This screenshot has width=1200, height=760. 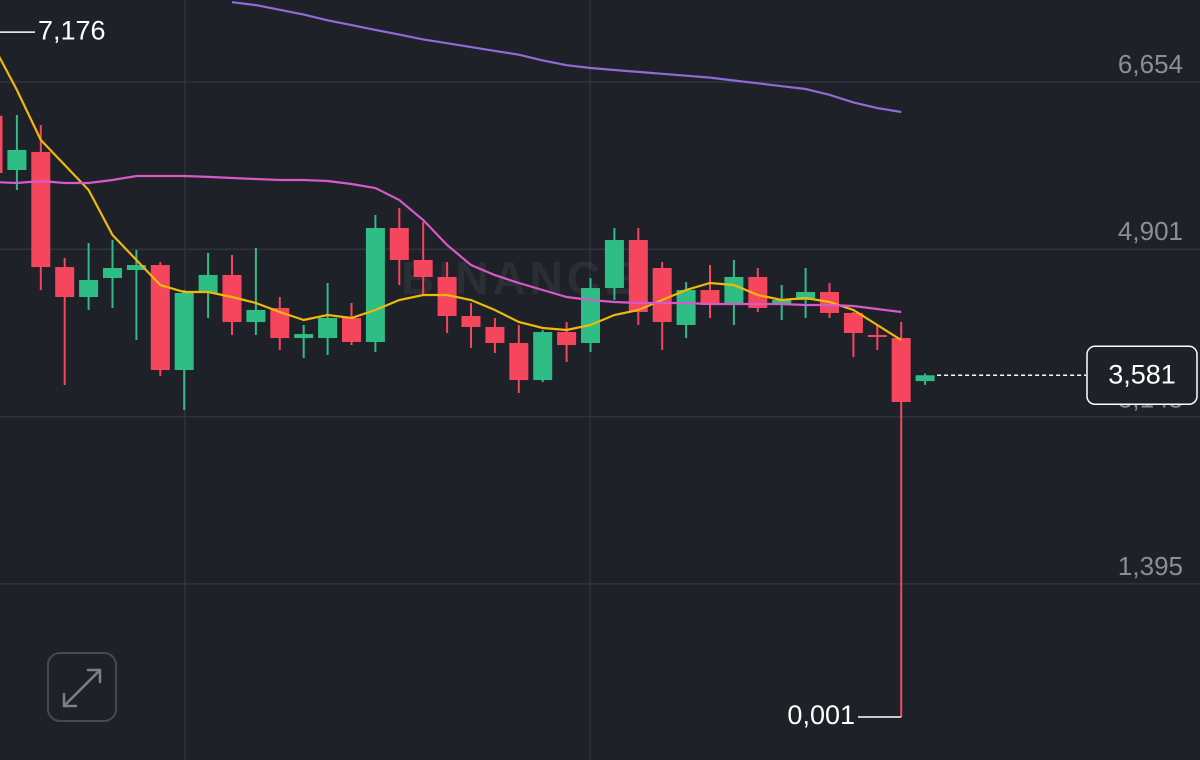 I want to click on last-price-label: 3,581, so click(x=1142, y=374).